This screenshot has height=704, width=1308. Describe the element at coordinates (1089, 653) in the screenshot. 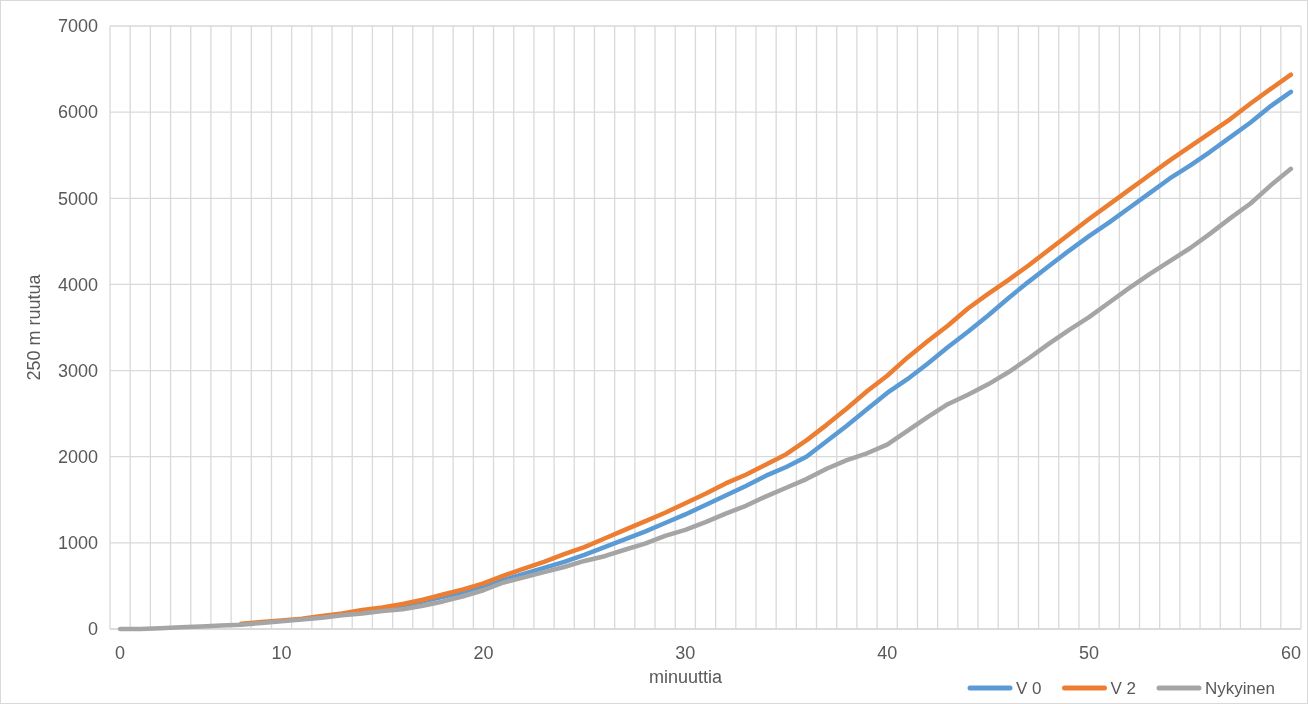

I see `x-tick-label: 50` at that location.